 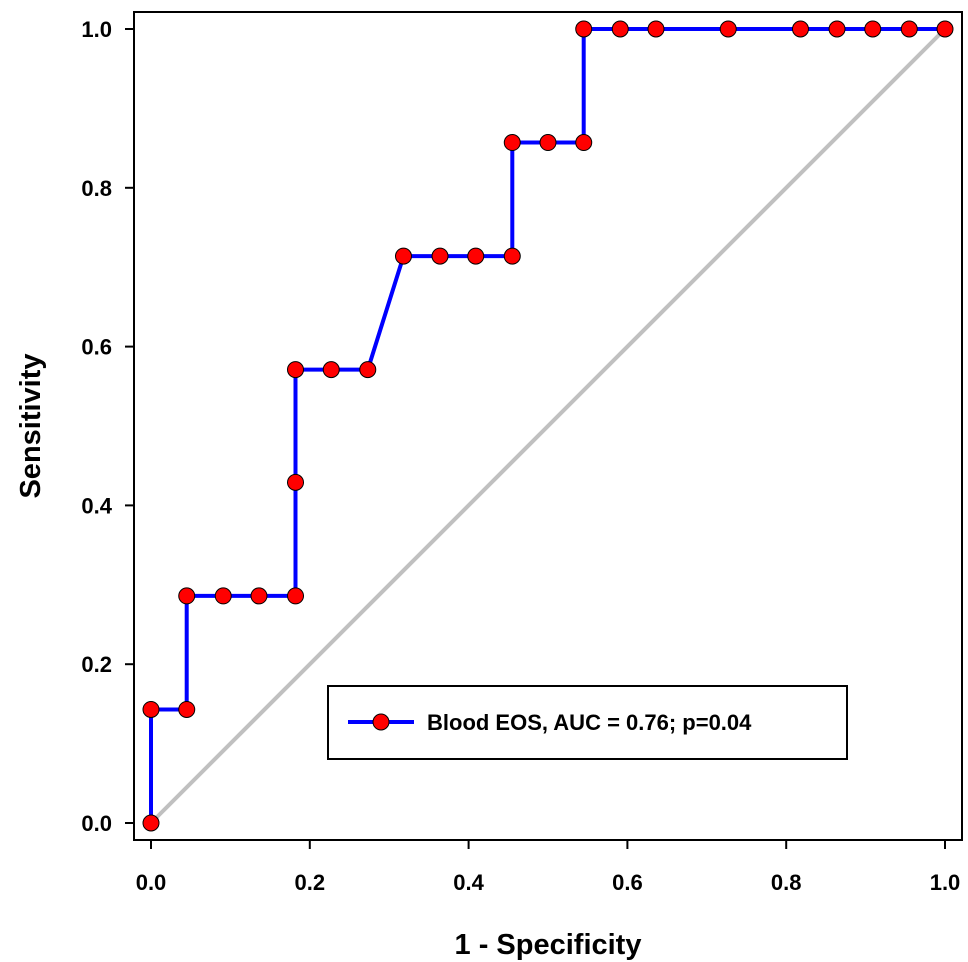 What do you see at coordinates (945, 882) in the screenshot?
I see `x-tick-label: 1.0` at bounding box center [945, 882].